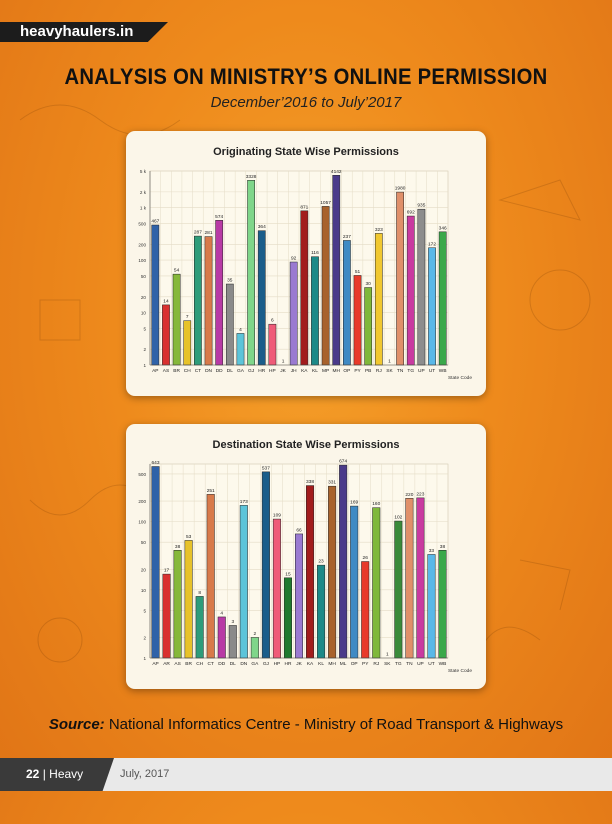 Image resolution: width=612 pixels, height=824 pixels. I want to click on x-tick-label: GJ, so click(251, 371).